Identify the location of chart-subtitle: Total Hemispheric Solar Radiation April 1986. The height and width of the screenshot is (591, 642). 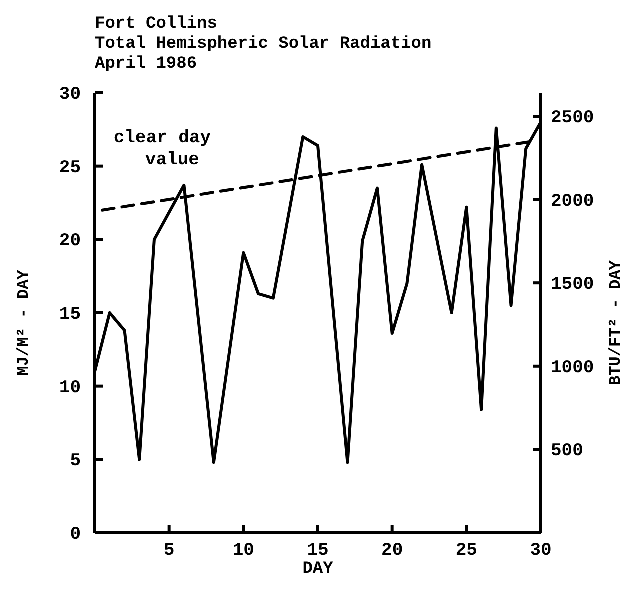
(263, 54).